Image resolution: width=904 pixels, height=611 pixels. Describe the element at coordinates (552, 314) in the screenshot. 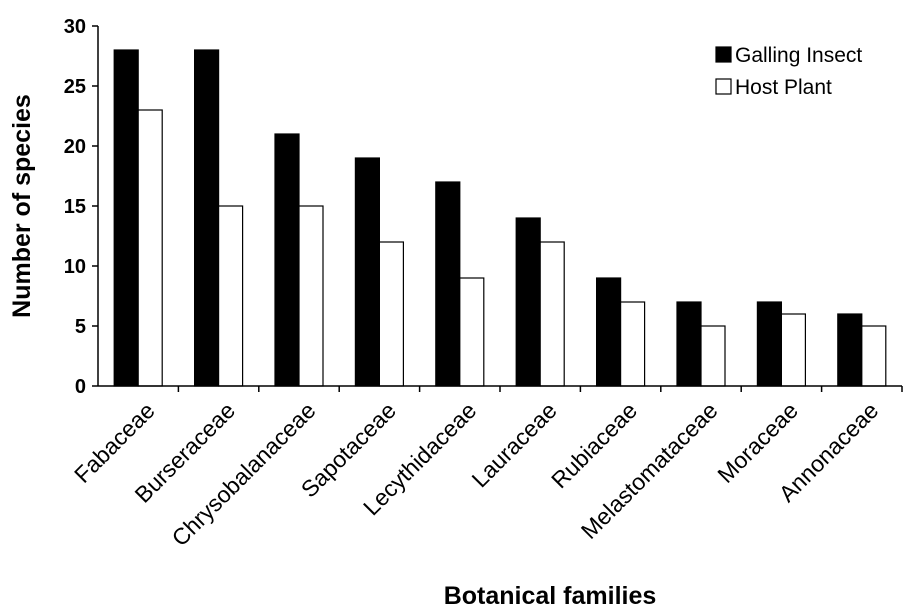

I see `bar-host-plant-lauraceae` at that location.